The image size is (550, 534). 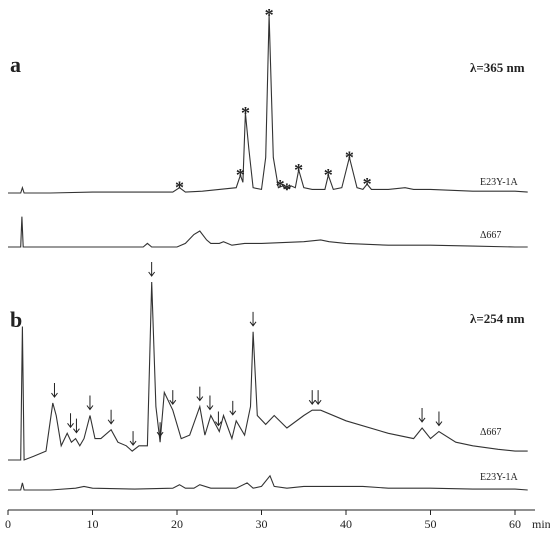 I want to click on x-tick-label: 0, so click(x=8, y=524).